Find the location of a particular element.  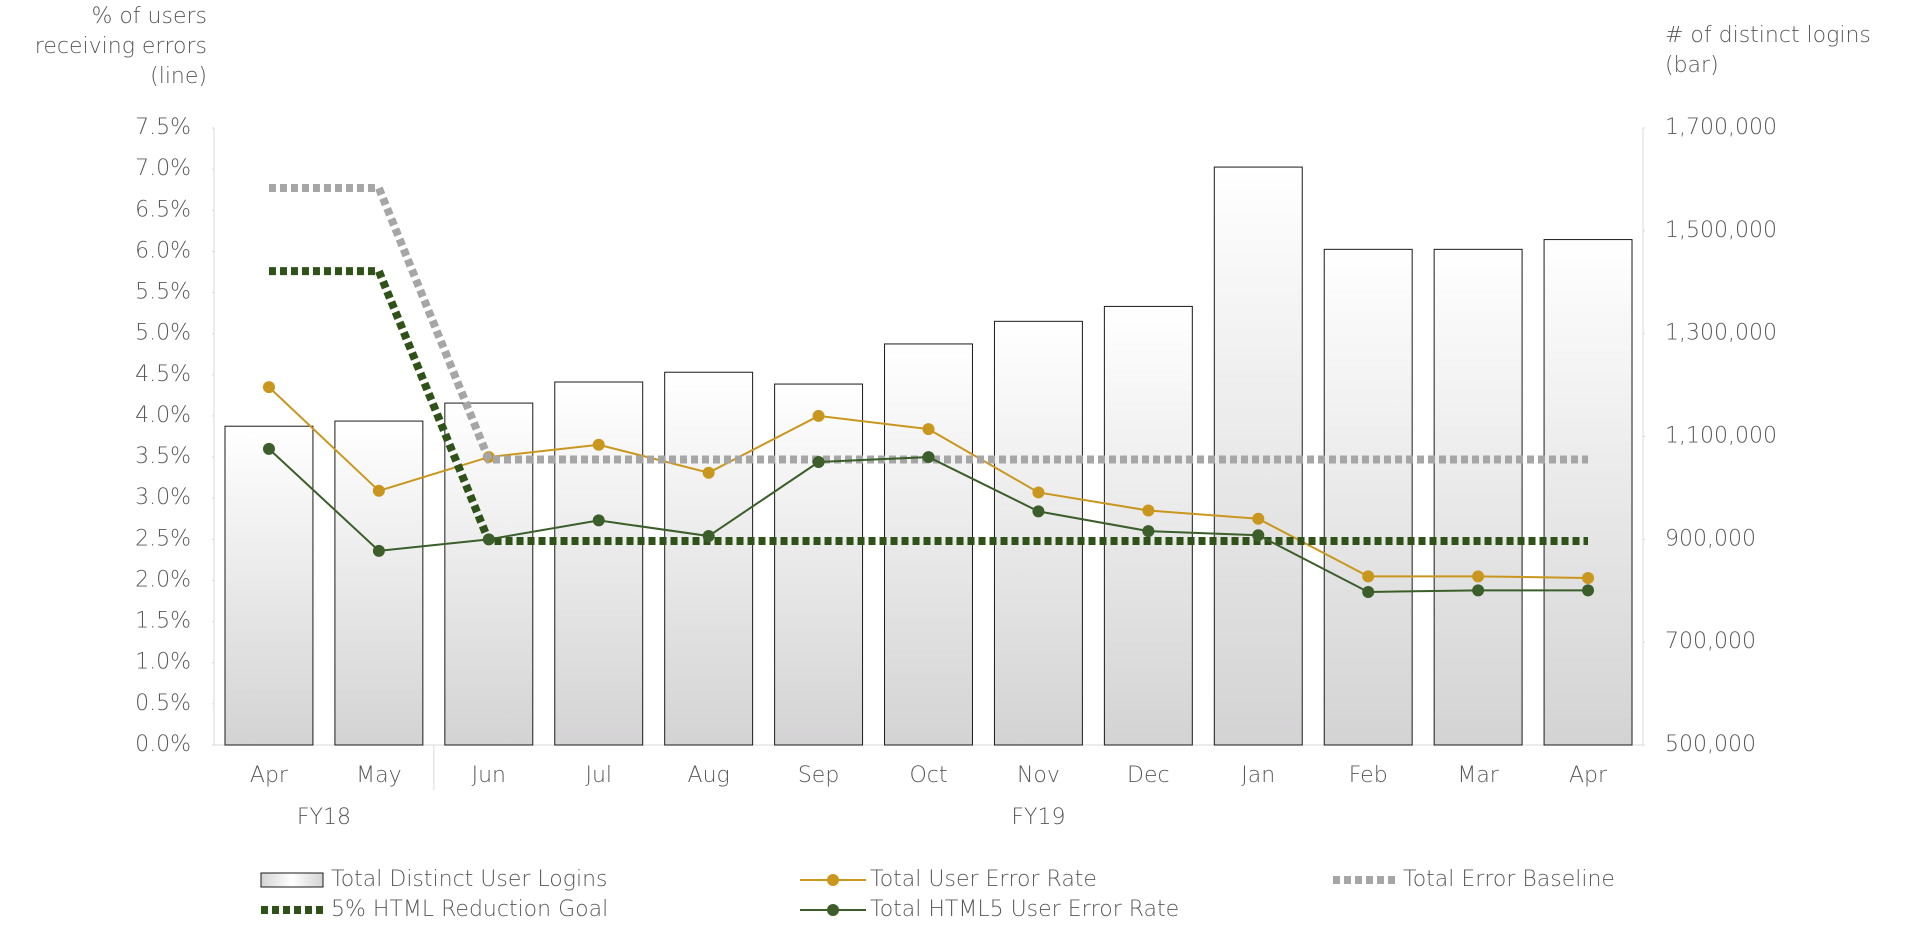

y-axis-title: receiving errors is located at coordinates (121, 46).